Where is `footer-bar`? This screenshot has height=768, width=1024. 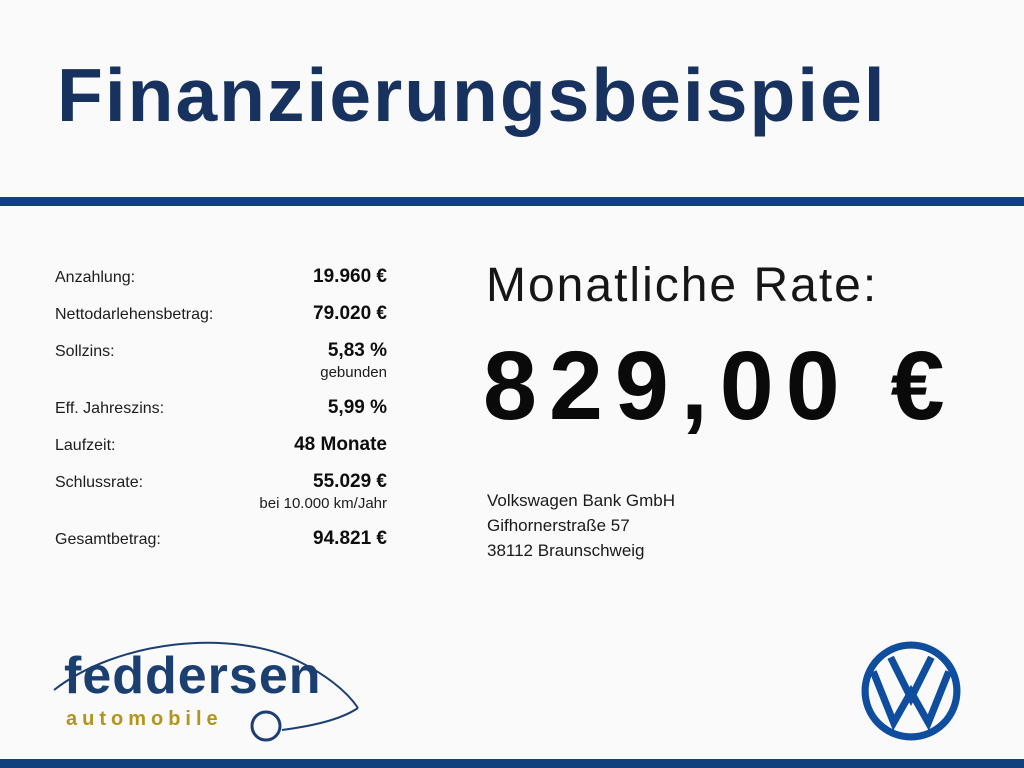
footer-bar is located at coordinates (512, 763).